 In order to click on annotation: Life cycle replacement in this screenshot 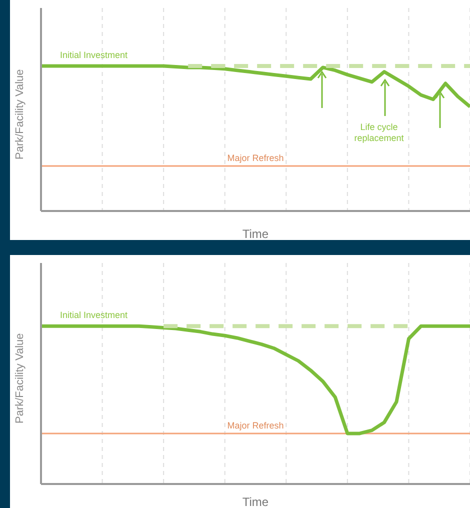, I will do `click(379, 133)`.